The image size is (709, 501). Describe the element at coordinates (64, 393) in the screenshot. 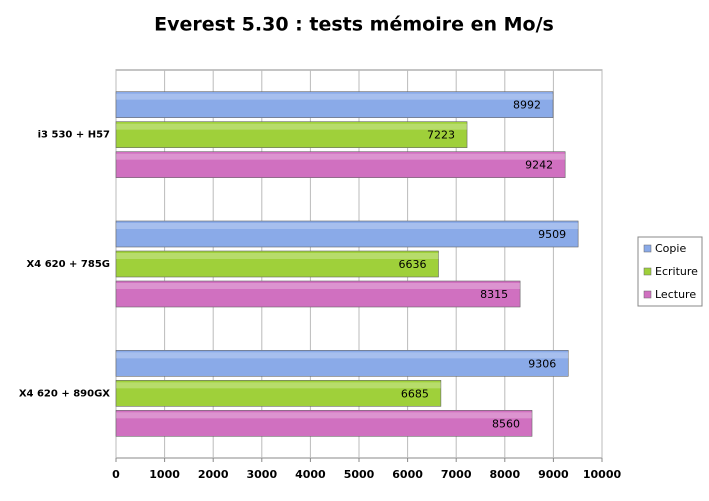

I see `y-tick-label: X4 620 + 890GX` at that location.